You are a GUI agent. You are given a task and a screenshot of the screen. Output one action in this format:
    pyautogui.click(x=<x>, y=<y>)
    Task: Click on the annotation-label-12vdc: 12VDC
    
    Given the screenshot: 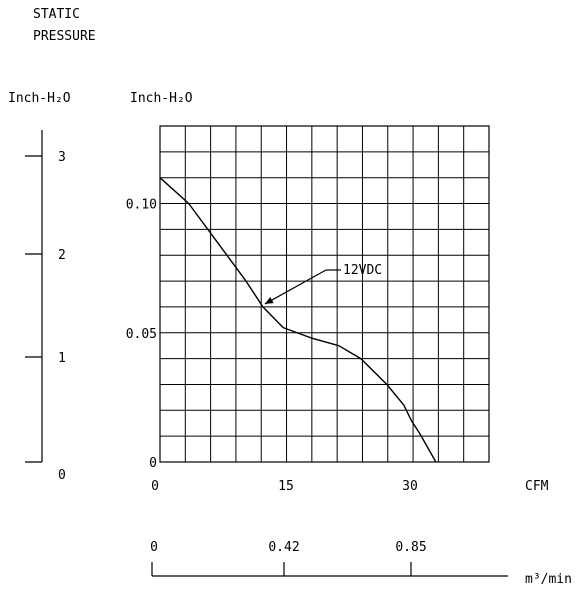 What is the action you would take?
    pyautogui.click(x=362, y=270)
    